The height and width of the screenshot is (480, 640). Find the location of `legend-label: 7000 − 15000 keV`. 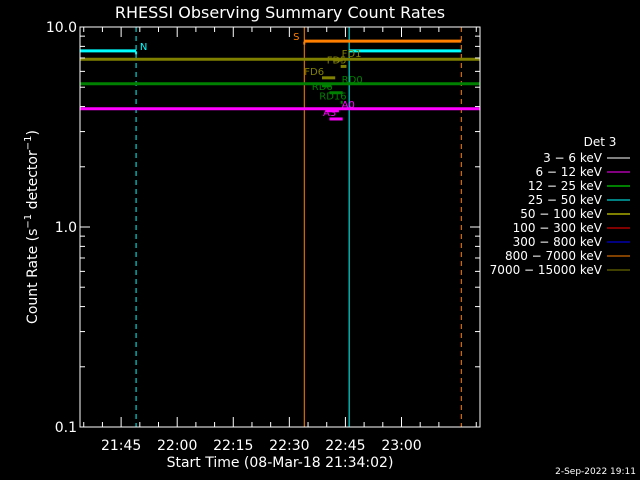

legend-label: 7000 − 15000 keV is located at coordinates (546, 270).